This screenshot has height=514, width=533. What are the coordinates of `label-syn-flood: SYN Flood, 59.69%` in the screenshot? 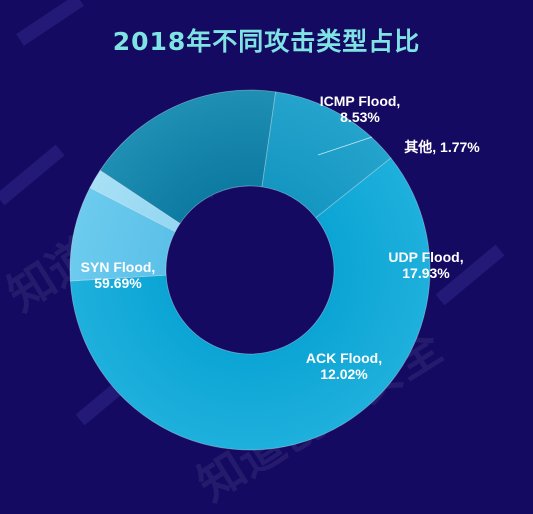 It's located at (118, 275).